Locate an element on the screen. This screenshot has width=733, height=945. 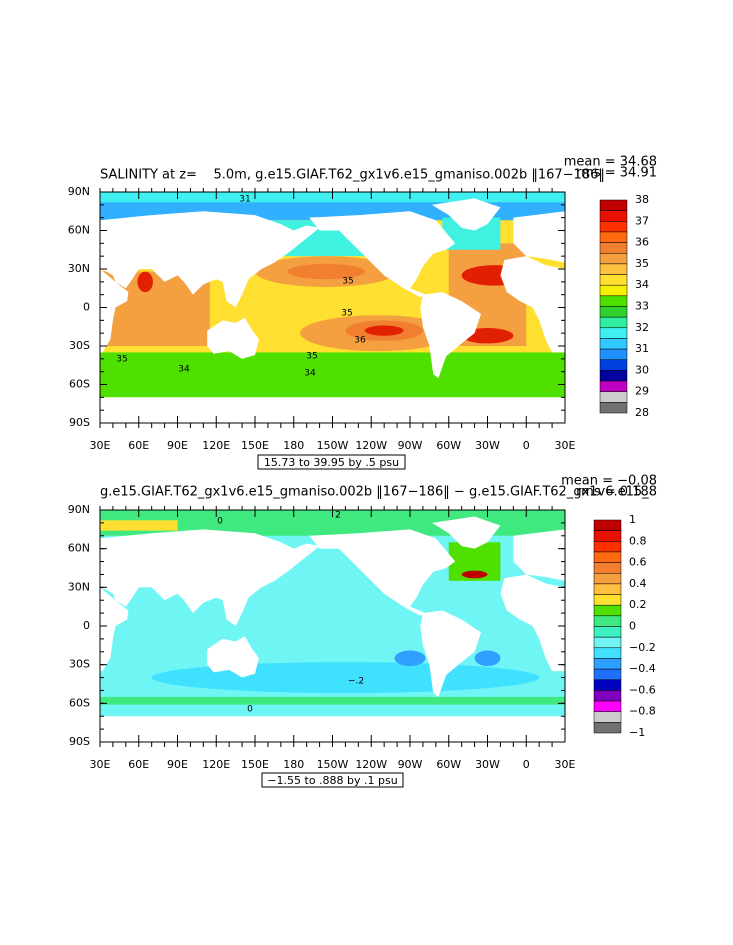
lon-label: 60W is located at coordinates (448, 764).